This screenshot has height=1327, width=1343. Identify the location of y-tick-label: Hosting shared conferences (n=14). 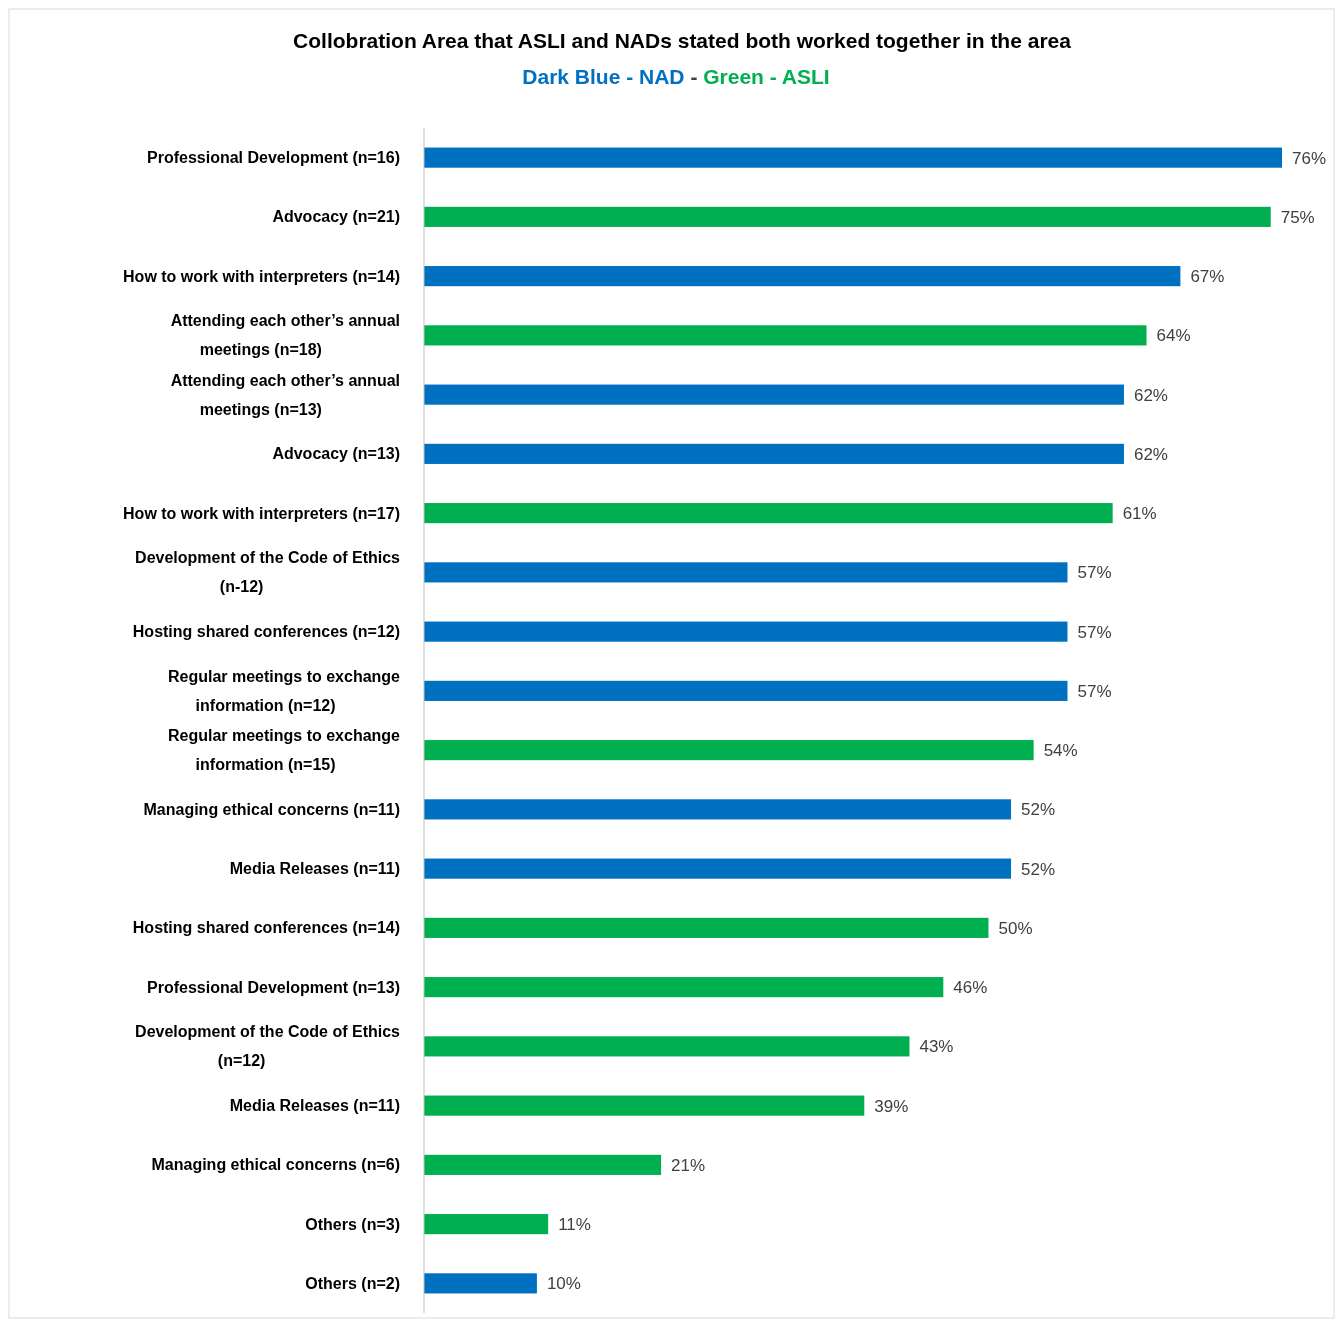
(266, 928).